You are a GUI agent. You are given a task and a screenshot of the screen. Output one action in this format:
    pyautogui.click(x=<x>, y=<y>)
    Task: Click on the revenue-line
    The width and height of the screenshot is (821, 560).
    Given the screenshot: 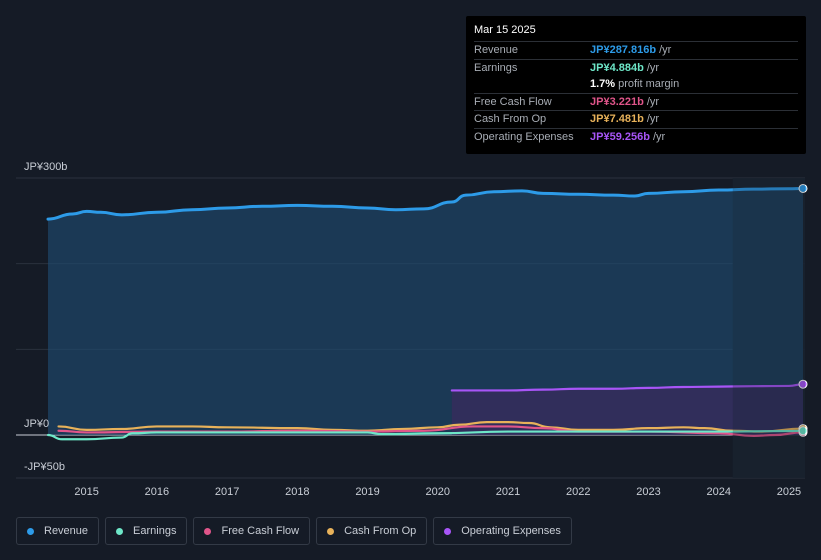 What is the action you would take?
    pyautogui.click(x=425, y=203)
    